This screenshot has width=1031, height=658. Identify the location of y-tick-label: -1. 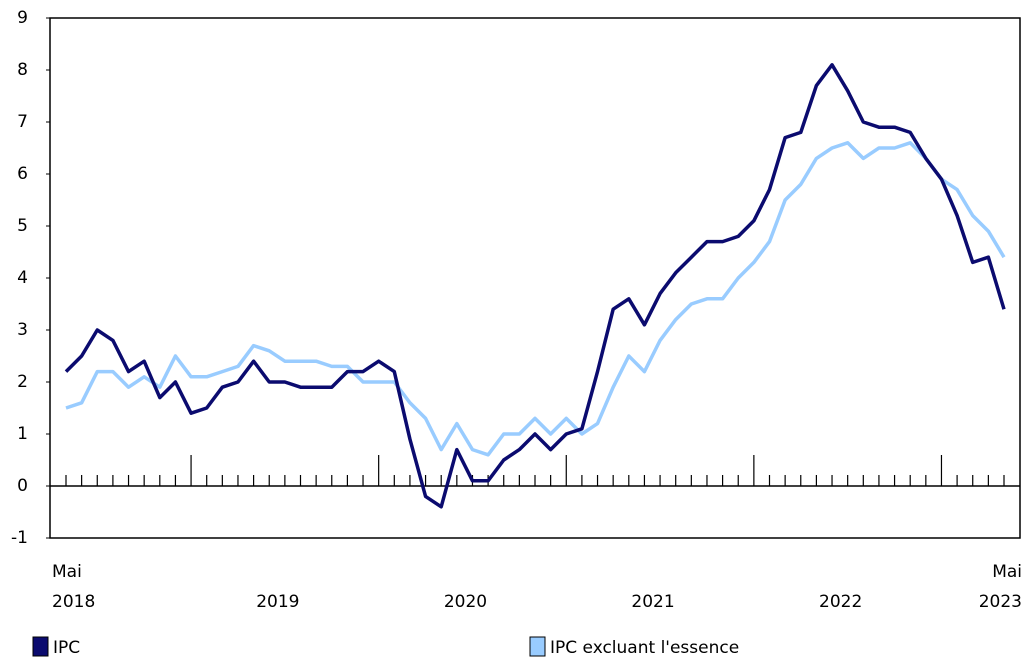
(19, 538).